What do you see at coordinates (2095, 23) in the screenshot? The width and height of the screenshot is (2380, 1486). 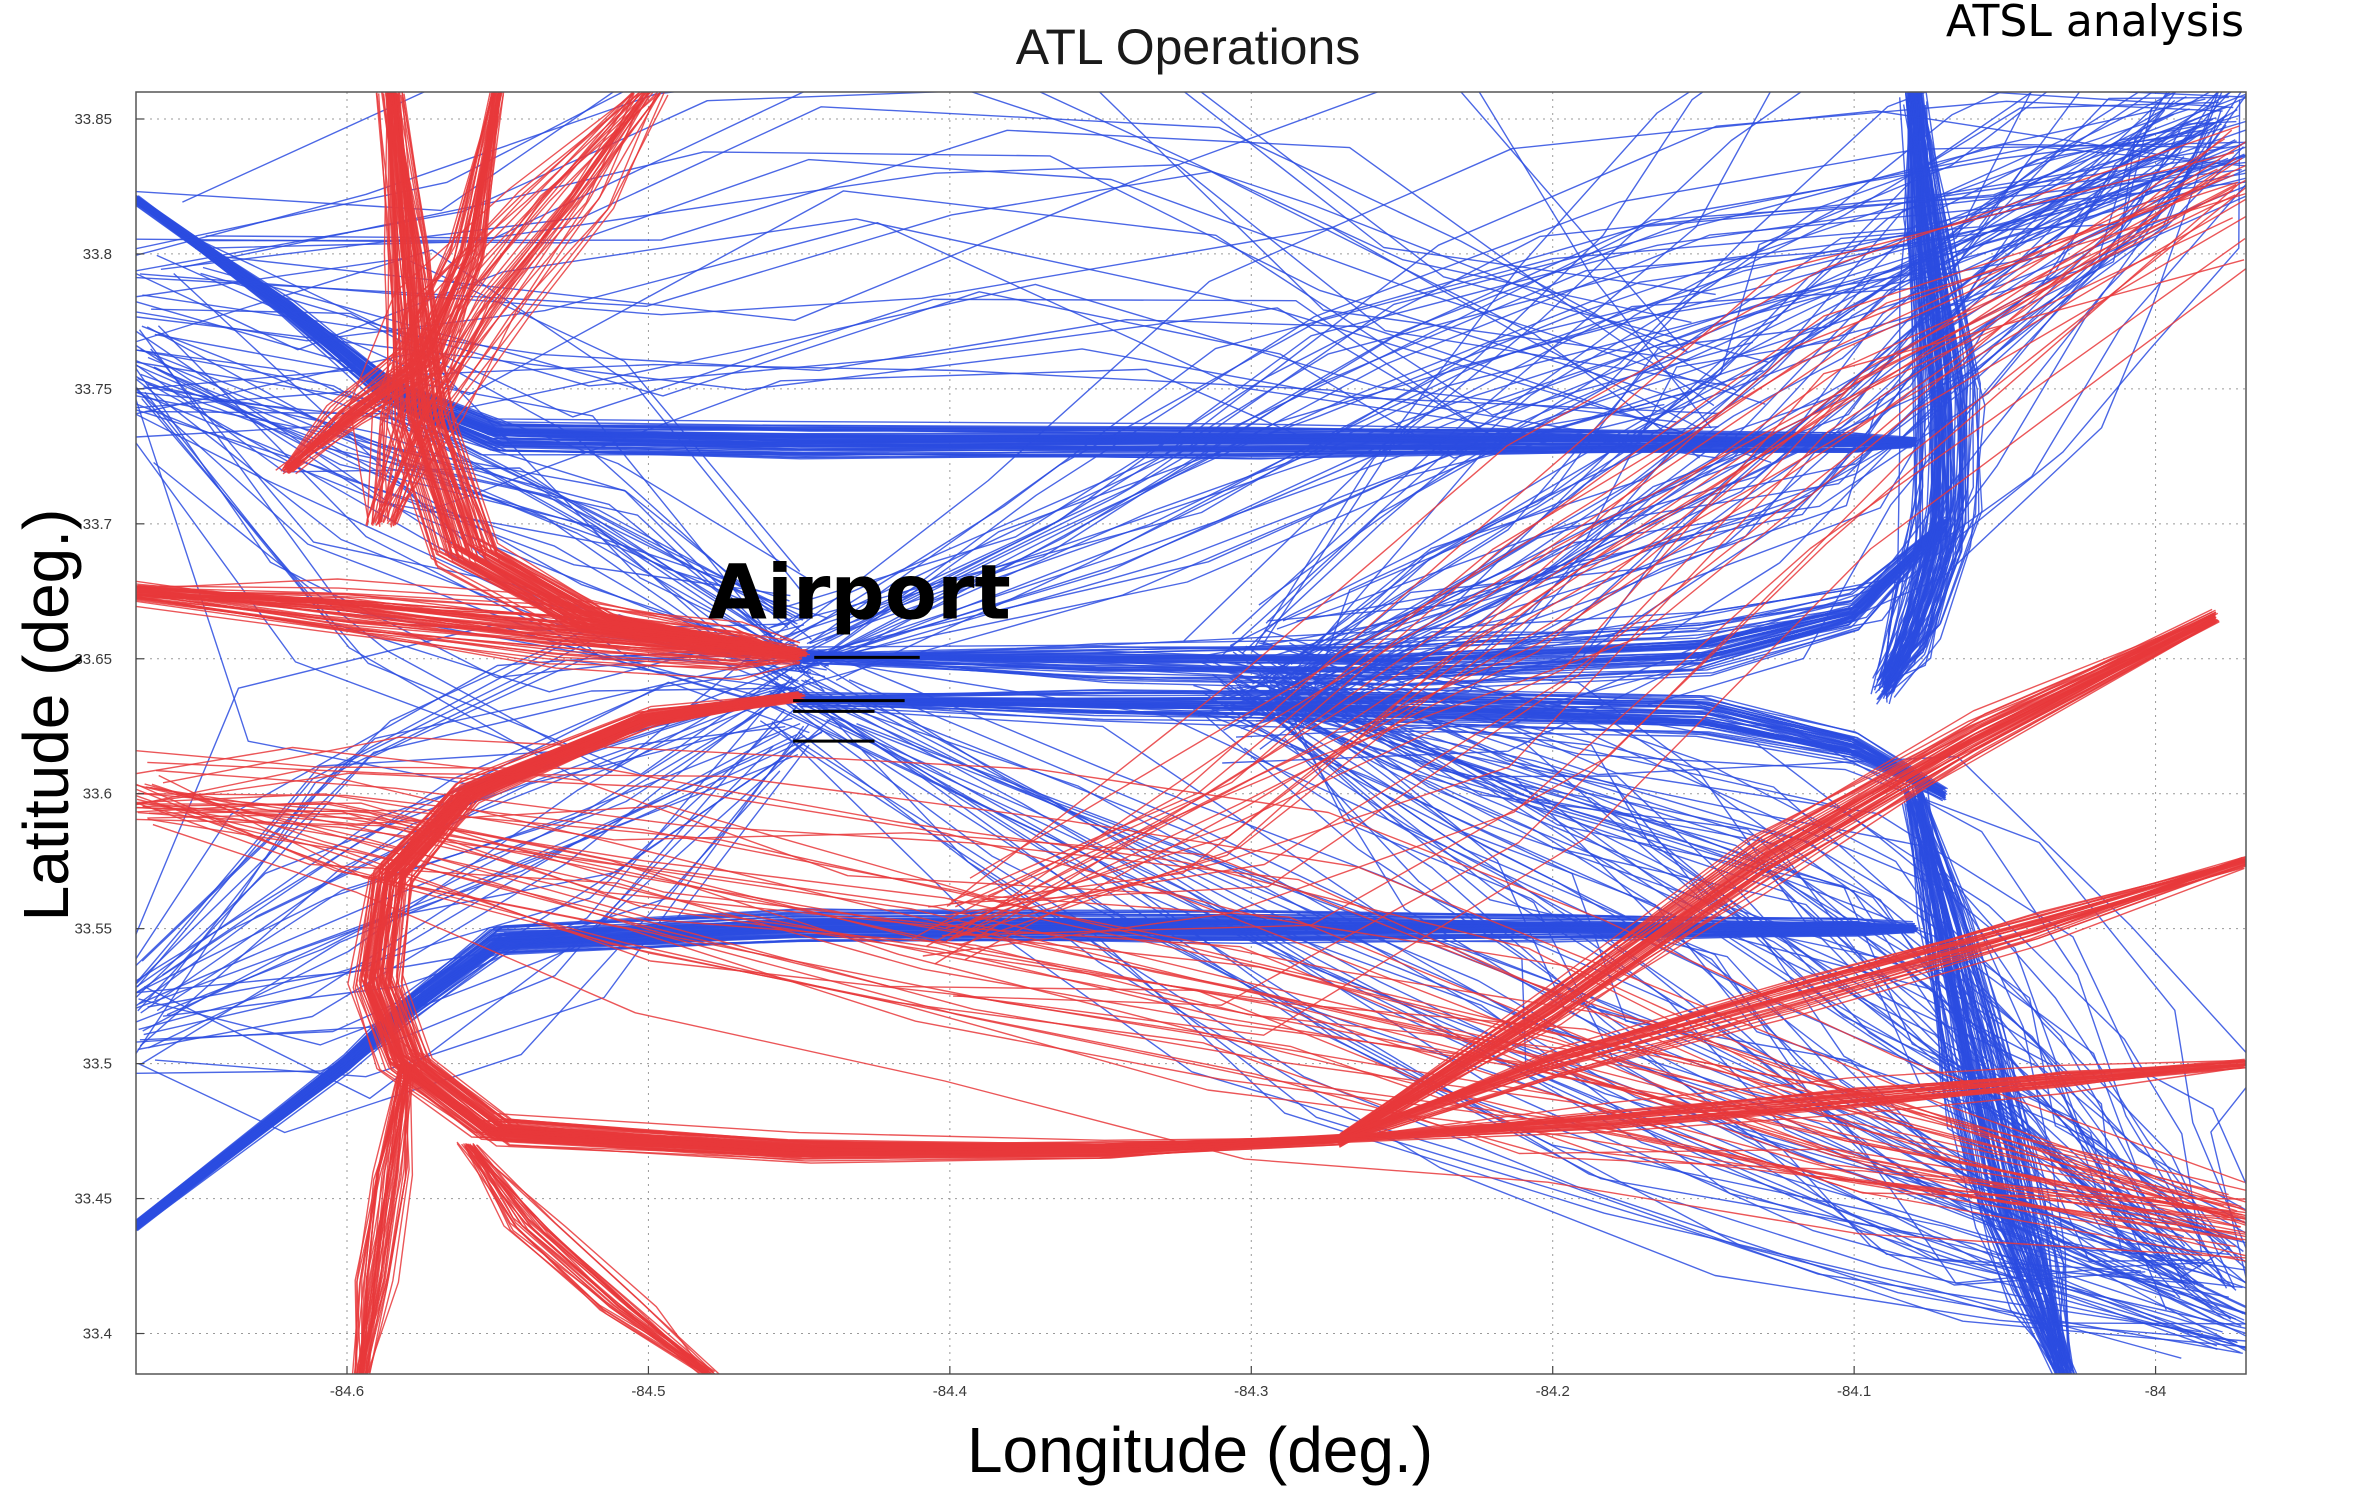 I see `source-note: ATSL analysis` at bounding box center [2095, 23].